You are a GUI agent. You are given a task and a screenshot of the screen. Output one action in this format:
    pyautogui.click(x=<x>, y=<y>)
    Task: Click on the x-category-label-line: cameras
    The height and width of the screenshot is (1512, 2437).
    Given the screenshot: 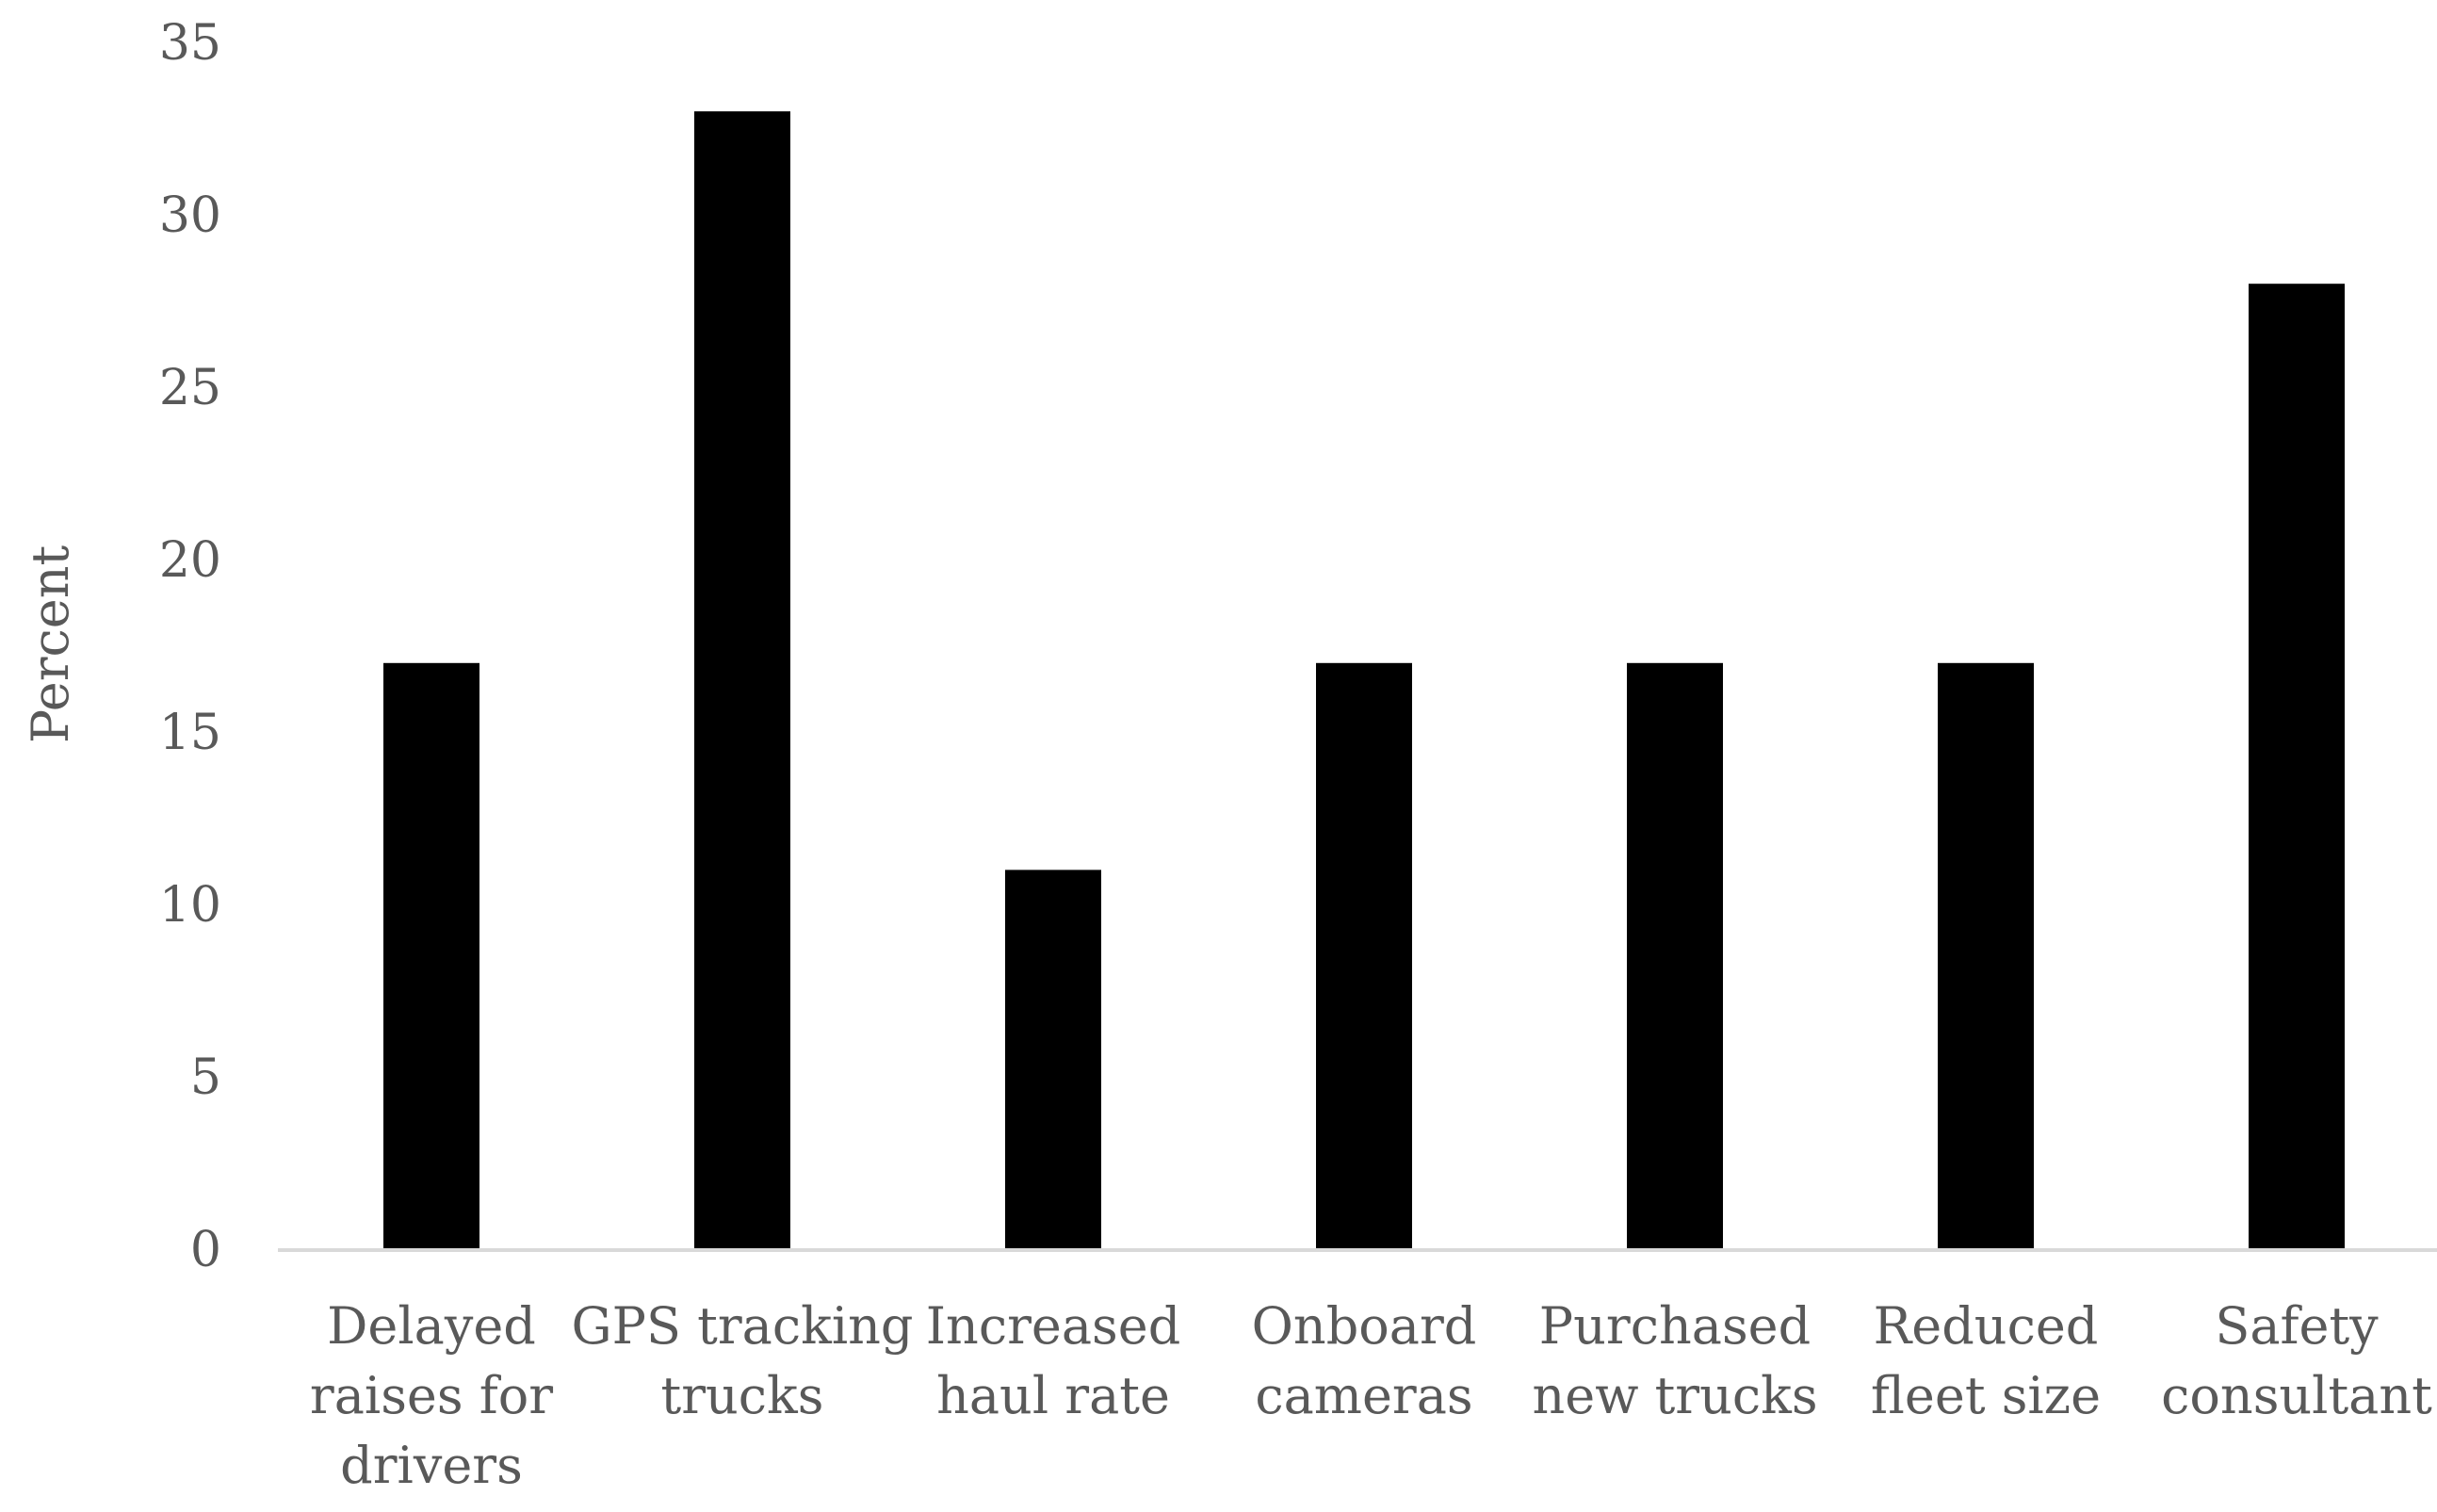 What is the action you would take?
    pyautogui.click(x=1363, y=1395)
    